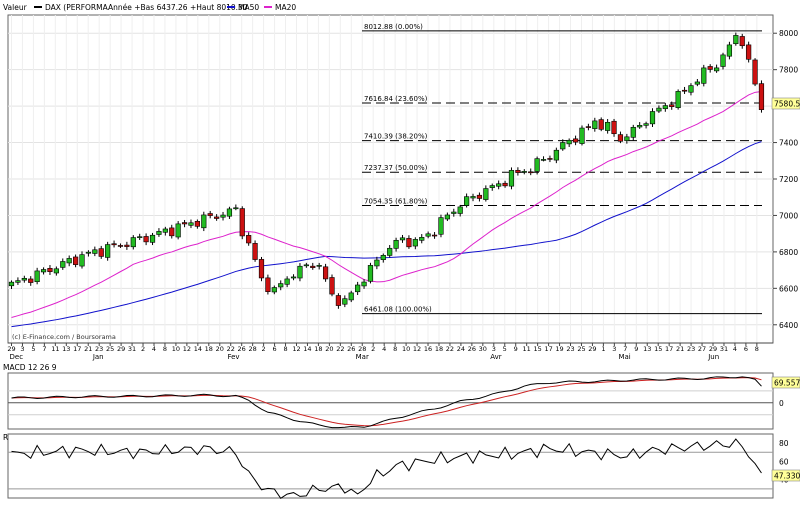 The image size is (800, 506). What do you see at coordinates (505, 349) in the screenshot?
I see `date-tick-label: 5` at bounding box center [505, 349].